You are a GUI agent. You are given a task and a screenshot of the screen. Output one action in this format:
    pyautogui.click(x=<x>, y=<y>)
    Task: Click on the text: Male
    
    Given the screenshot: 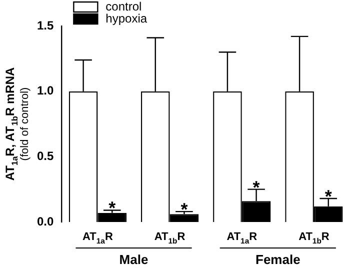 What is the action you would take?
    pyautogui.click(x=133, y=259)
    